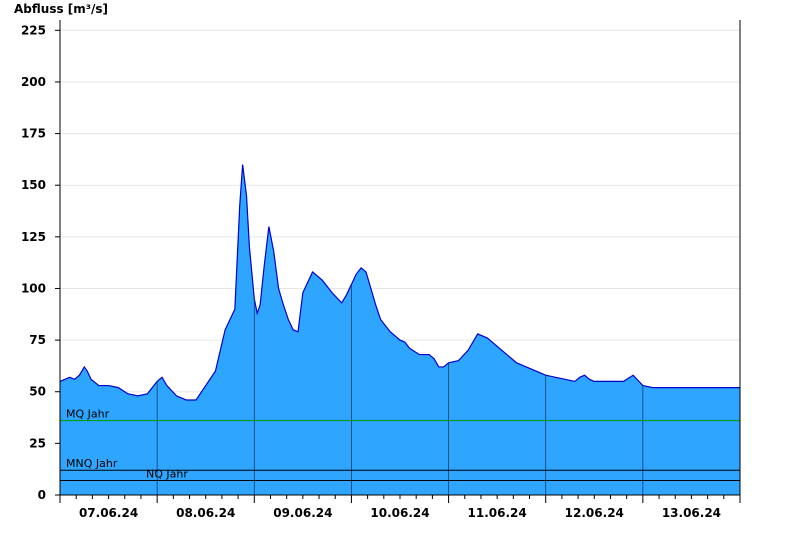 This screenshot has height=555, width=800. Describe the element at coordinates (108, 513) in the screenshot. I see `x-tick-label-0: 07.06.24` at that location.